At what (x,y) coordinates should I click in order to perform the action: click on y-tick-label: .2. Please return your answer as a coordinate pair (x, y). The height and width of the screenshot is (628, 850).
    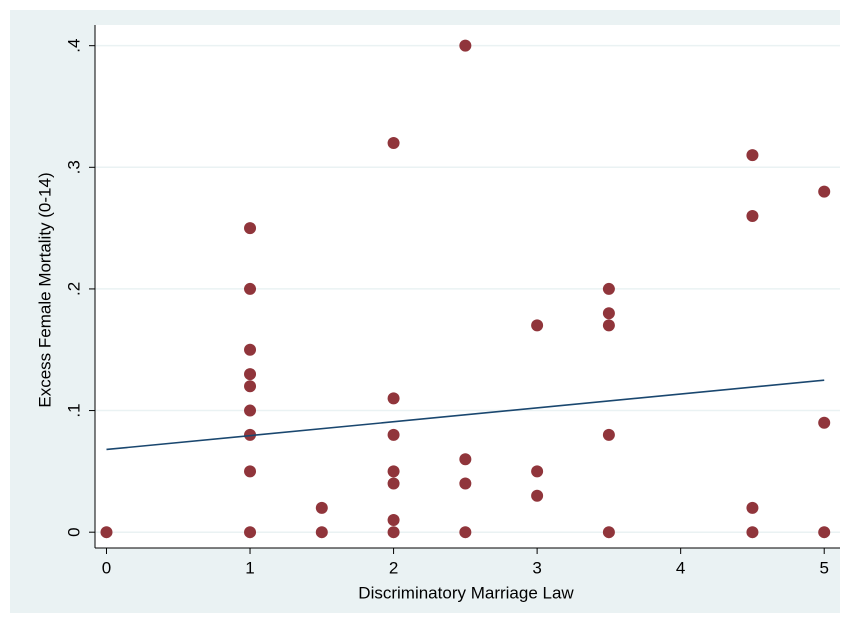
    Looking at the image, I should click on (73, 289).